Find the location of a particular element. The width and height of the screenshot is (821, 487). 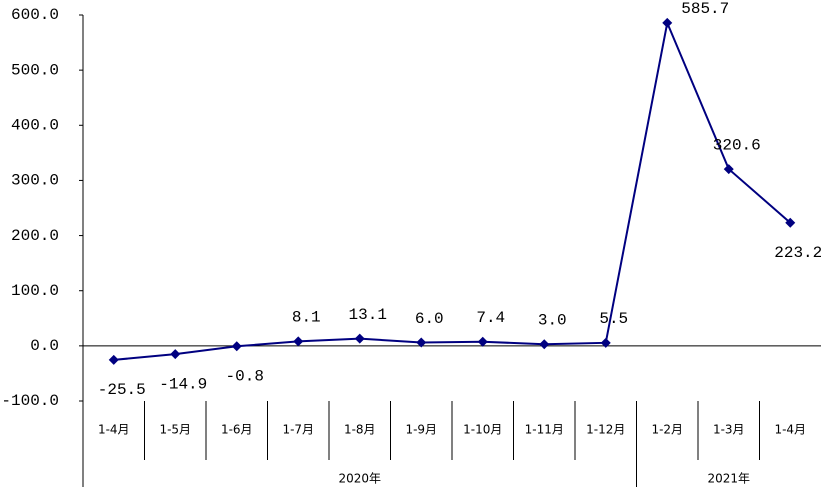

x-tick-label: 1-7月 is located at coordinates (298, 430).